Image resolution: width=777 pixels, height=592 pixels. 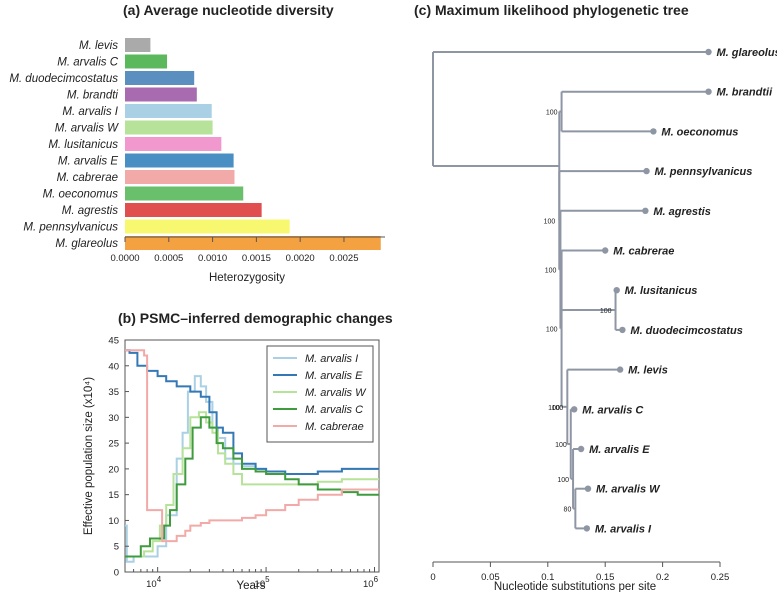 I want to click on x-tick-exponent: 4, so click(x=159, y=579).